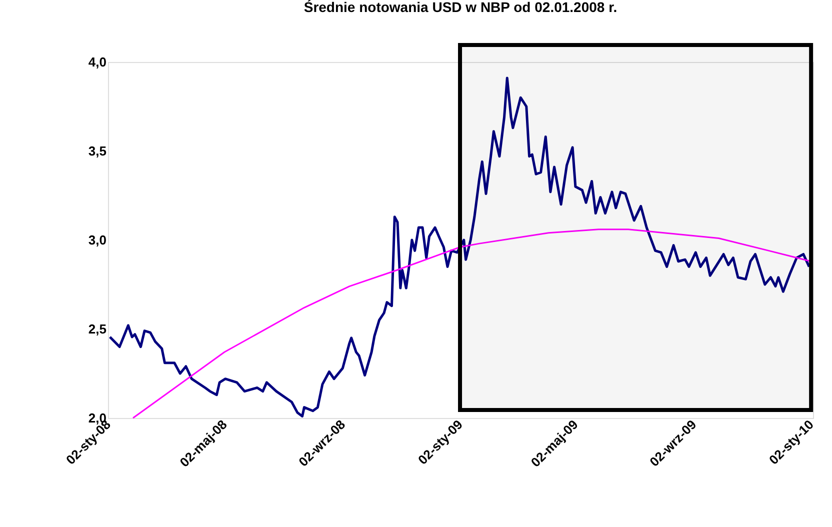 Image resolution: width=832 pixels, height=527 pixels. Describe the element at coordinates (97, 151) in the screenshot. I see `y-tick-label: 3,5` at that location.